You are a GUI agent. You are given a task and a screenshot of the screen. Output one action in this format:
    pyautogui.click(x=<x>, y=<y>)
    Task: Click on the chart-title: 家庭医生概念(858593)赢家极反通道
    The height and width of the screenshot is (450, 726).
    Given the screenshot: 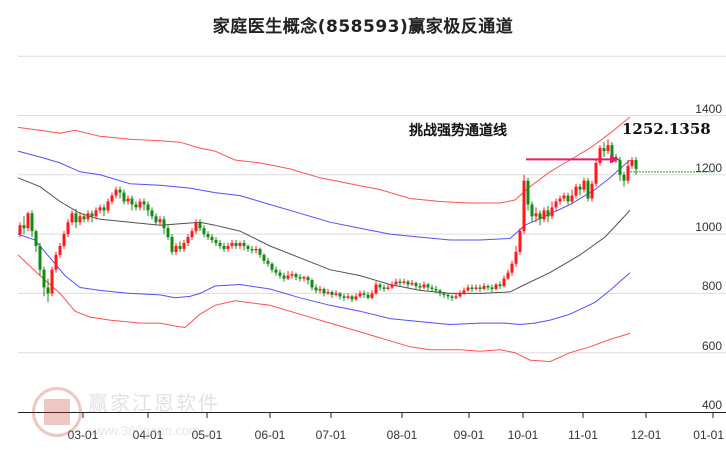 What is the action you would take?
    pyautogui.click(x=363, y=27)
    